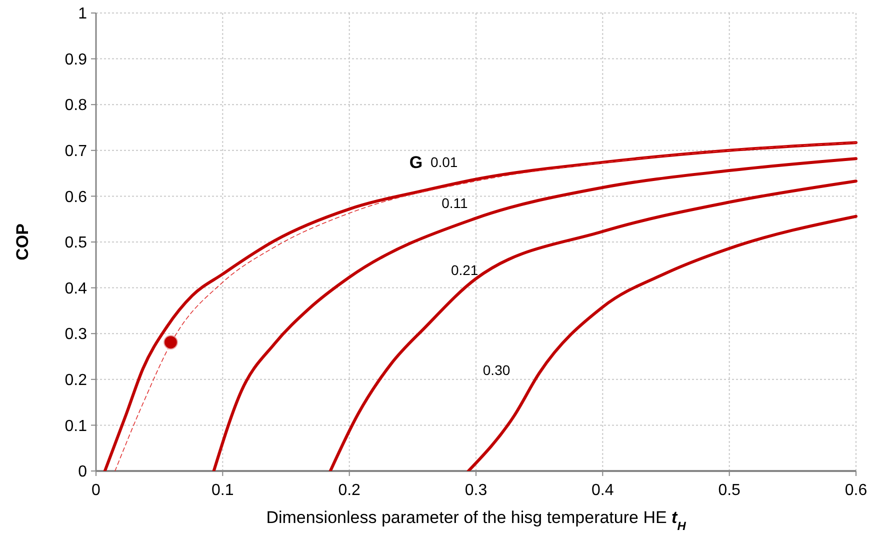 The image size is (872, 537). What do you see at coordinates (76, 197) in the screenshot?
I see `y-tick-label: 0.6` at bounding box center [76, 197].